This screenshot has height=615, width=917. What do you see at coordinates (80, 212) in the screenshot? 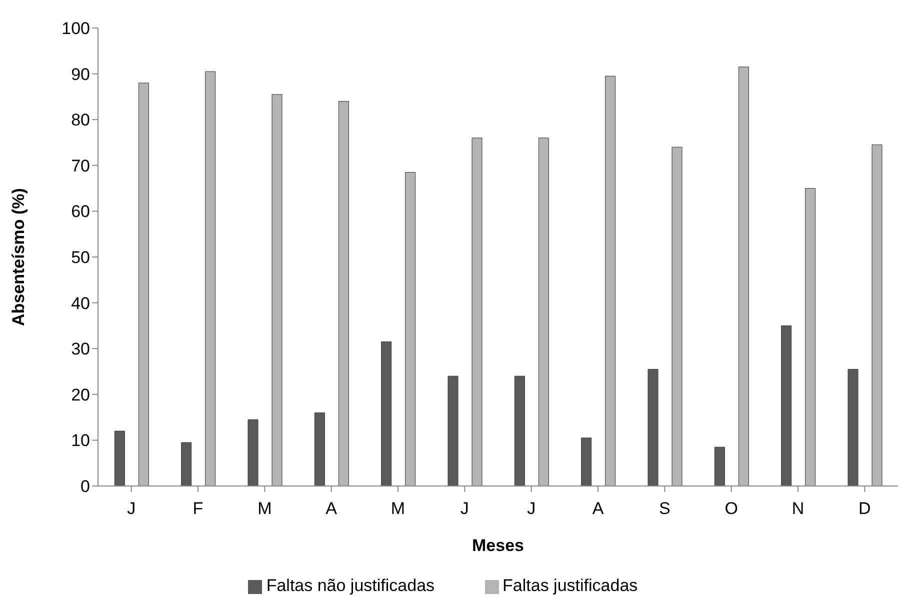
I see `y-tick-label: 60` at bounding box center [80, 212].